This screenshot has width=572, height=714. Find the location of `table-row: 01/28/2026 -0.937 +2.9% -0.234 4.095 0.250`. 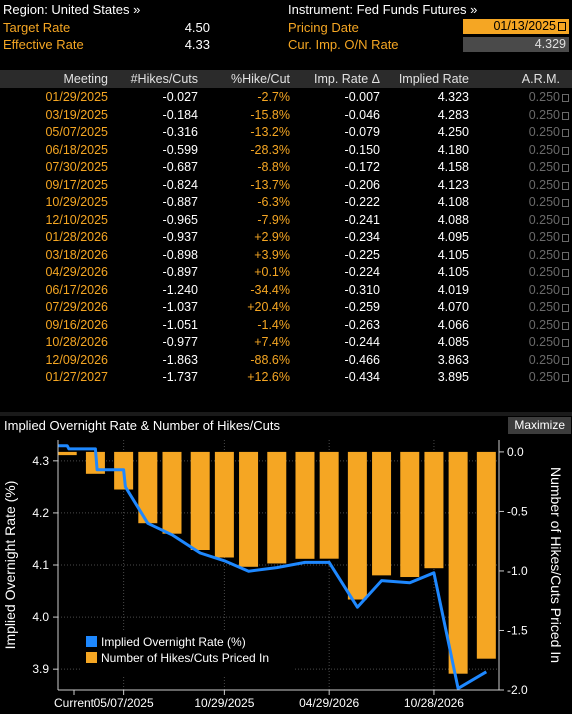

table-row: 01/28/2026 -0.937 +2.9% -0.234 4.095 0.250 is located at coordinates (286, 238).